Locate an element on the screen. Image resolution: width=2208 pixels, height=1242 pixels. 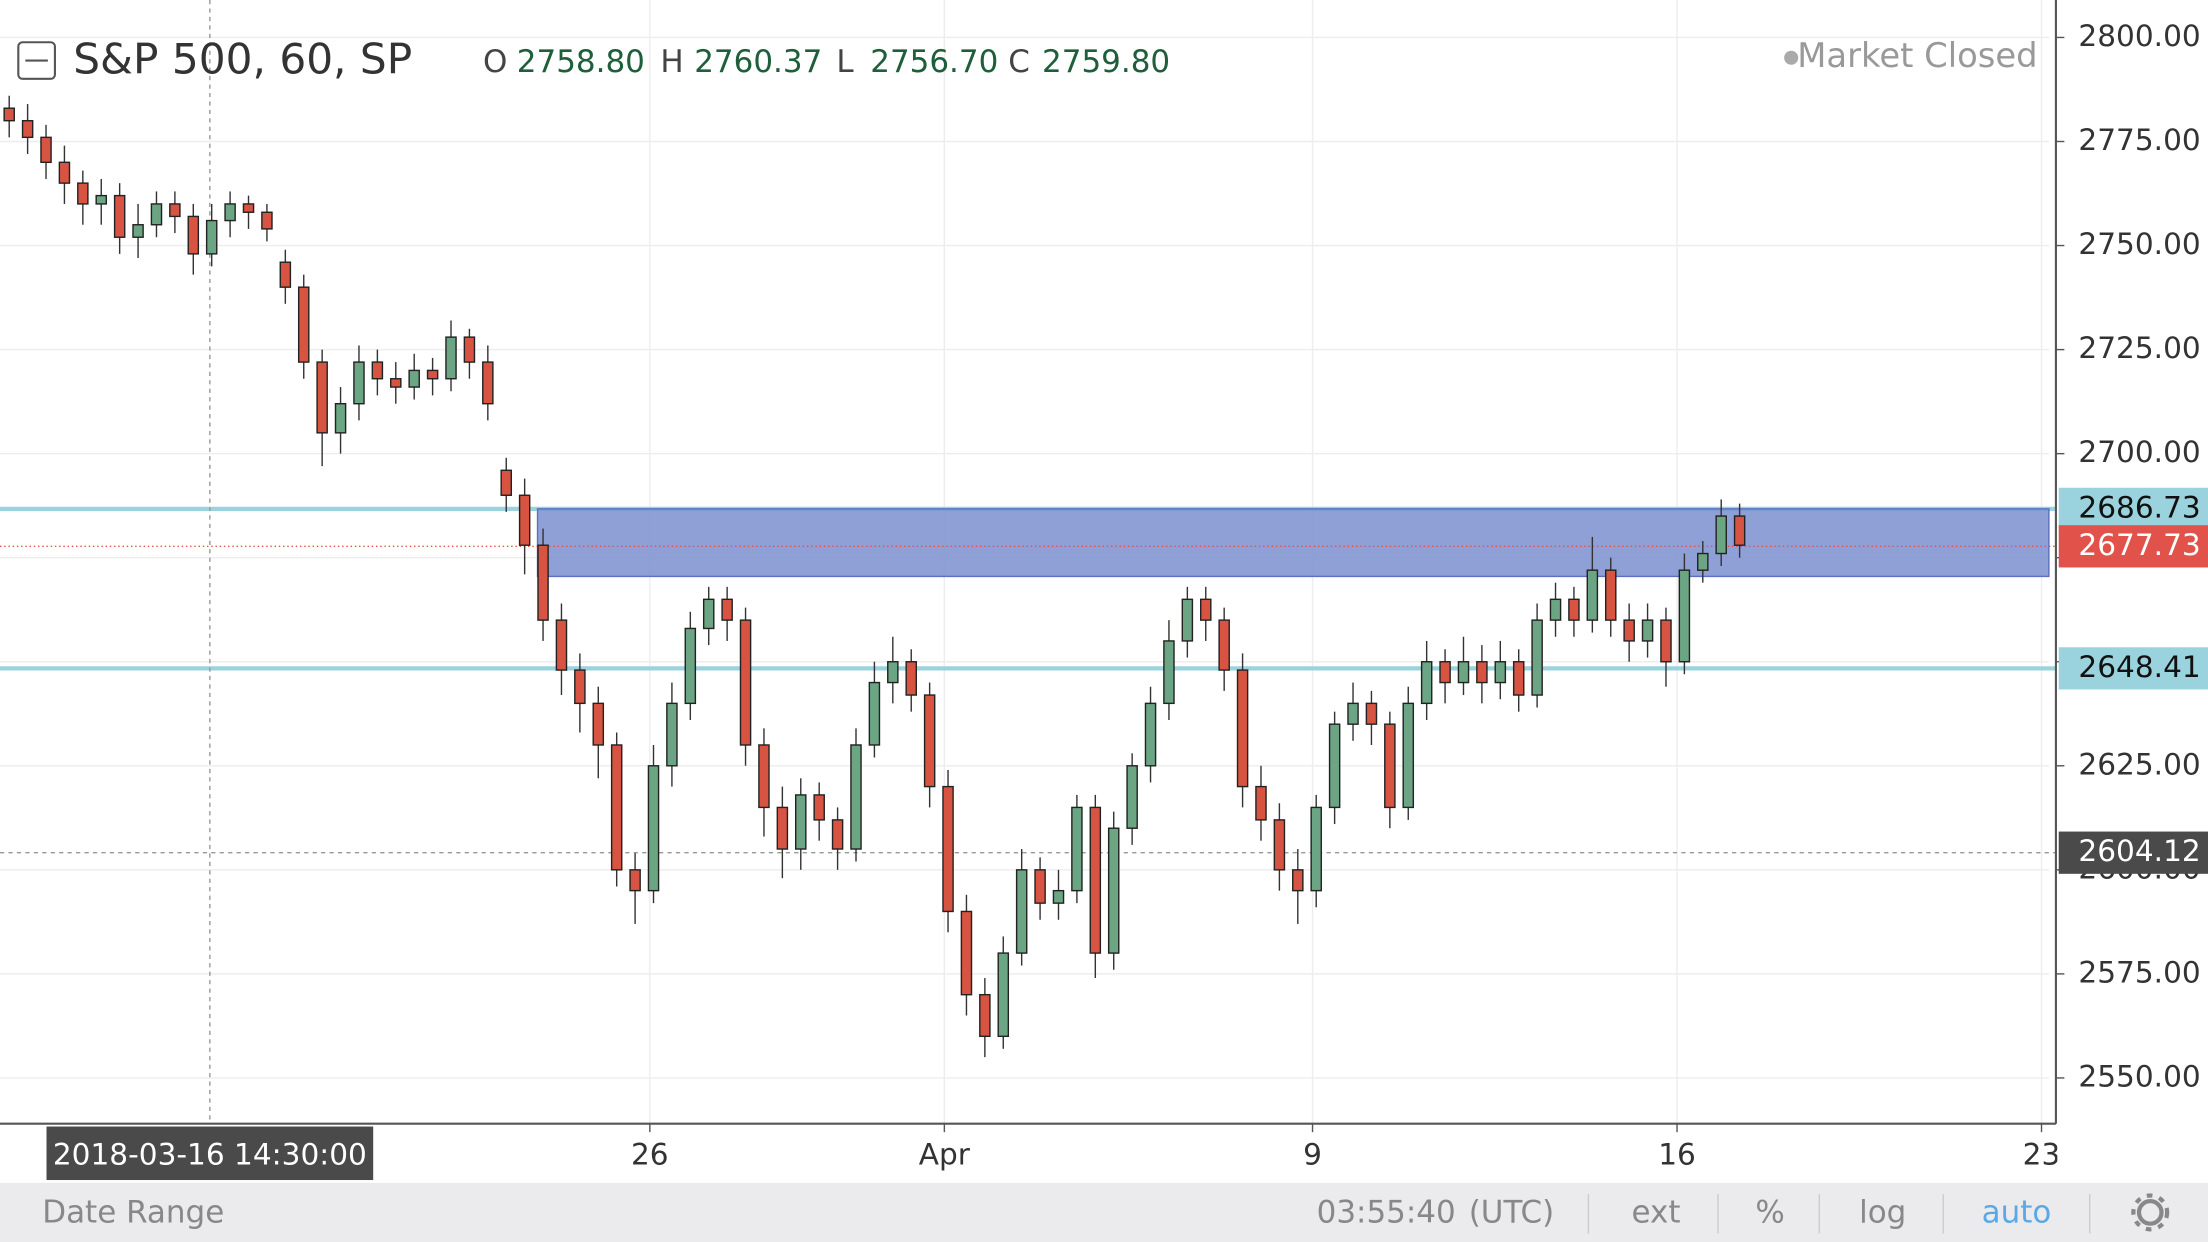
date-range-button: Date Range is located at coordinates (133, 1212).